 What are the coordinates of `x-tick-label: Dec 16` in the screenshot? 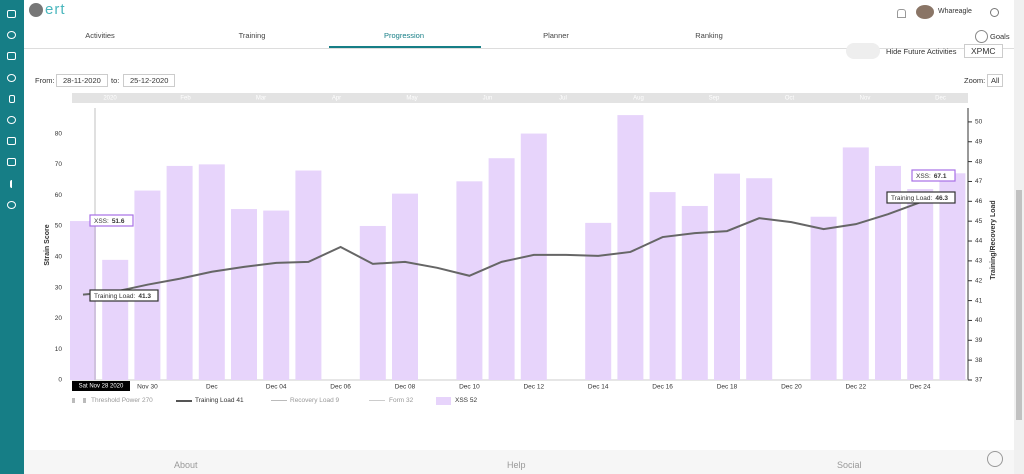 It's located at (662, 387).